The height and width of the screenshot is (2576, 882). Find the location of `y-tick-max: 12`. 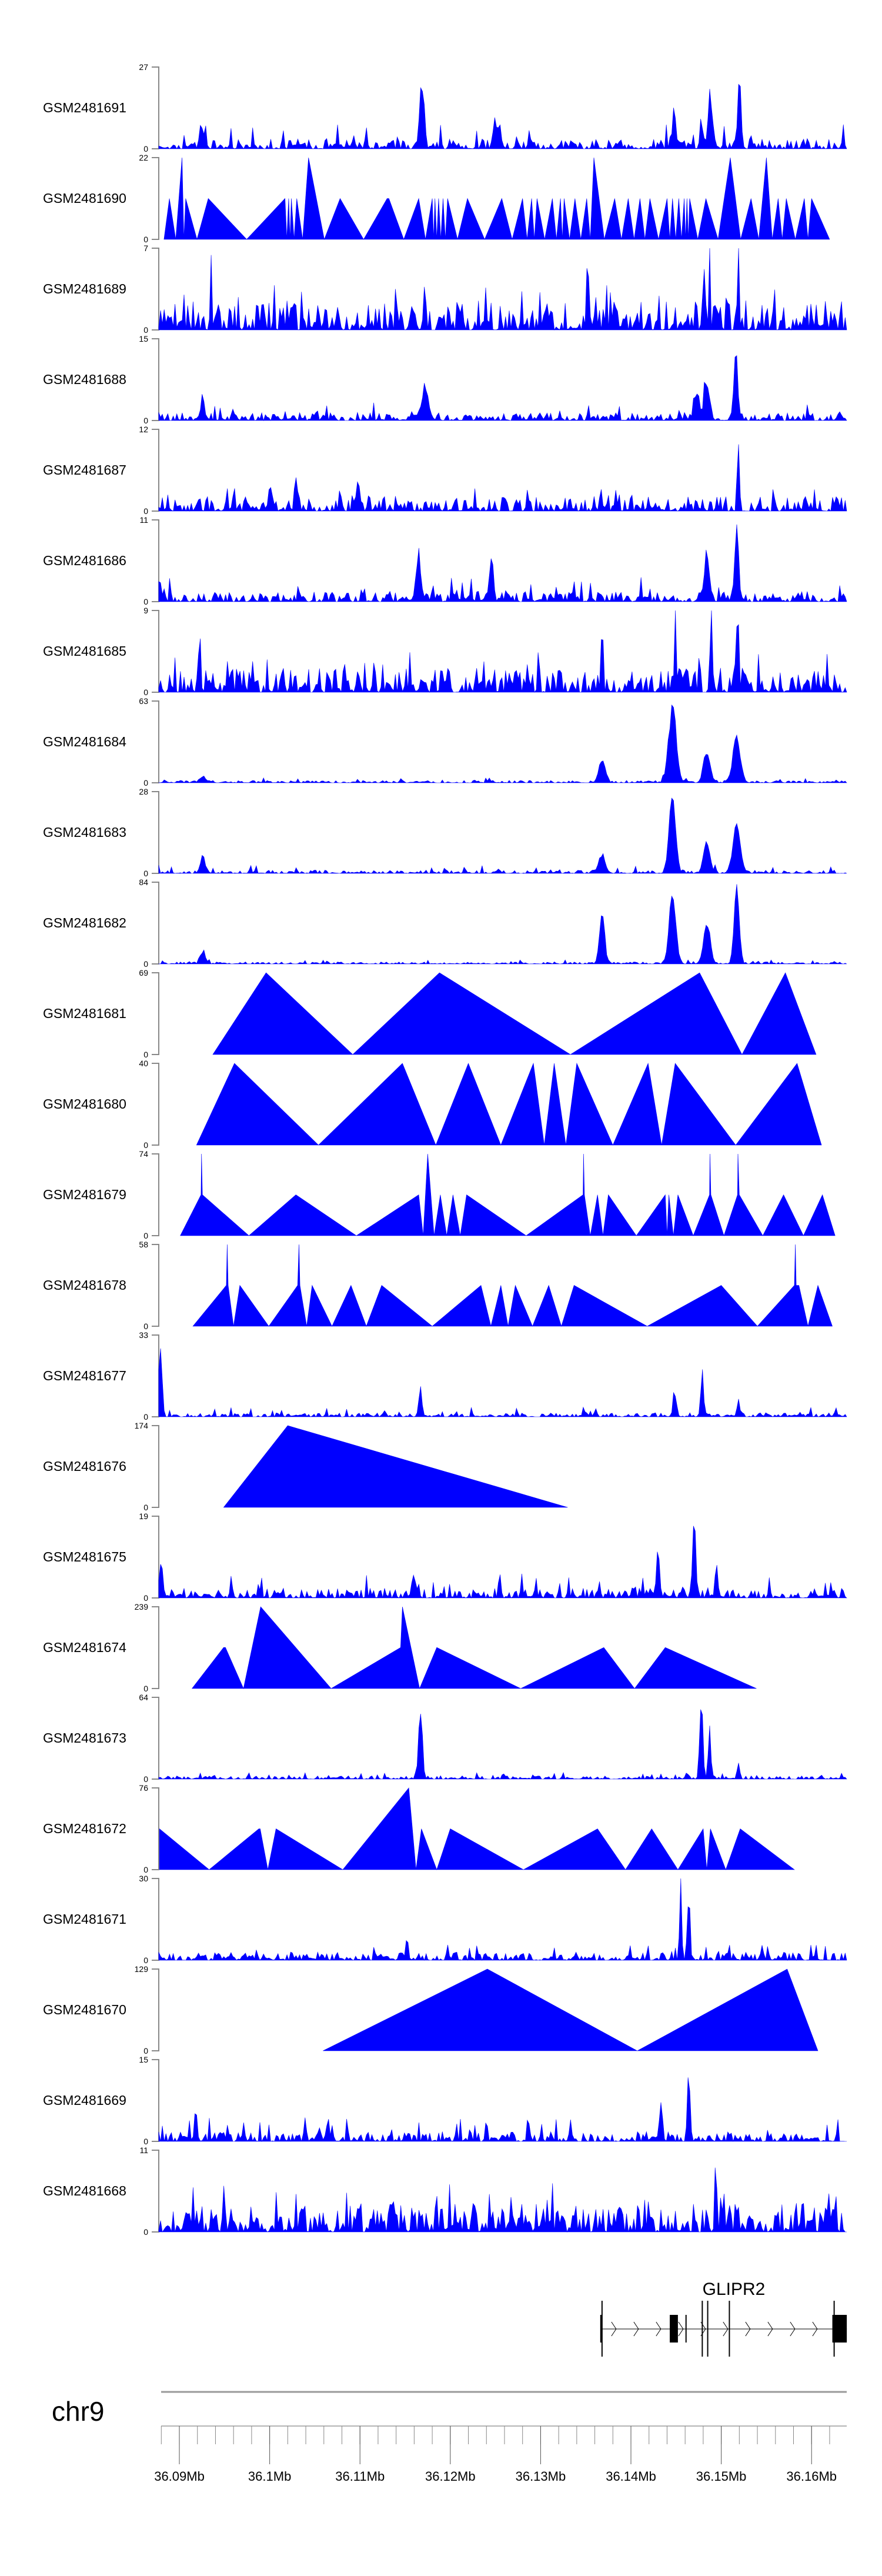

y-tick-max: 12 is located at coordinates (143, 429).